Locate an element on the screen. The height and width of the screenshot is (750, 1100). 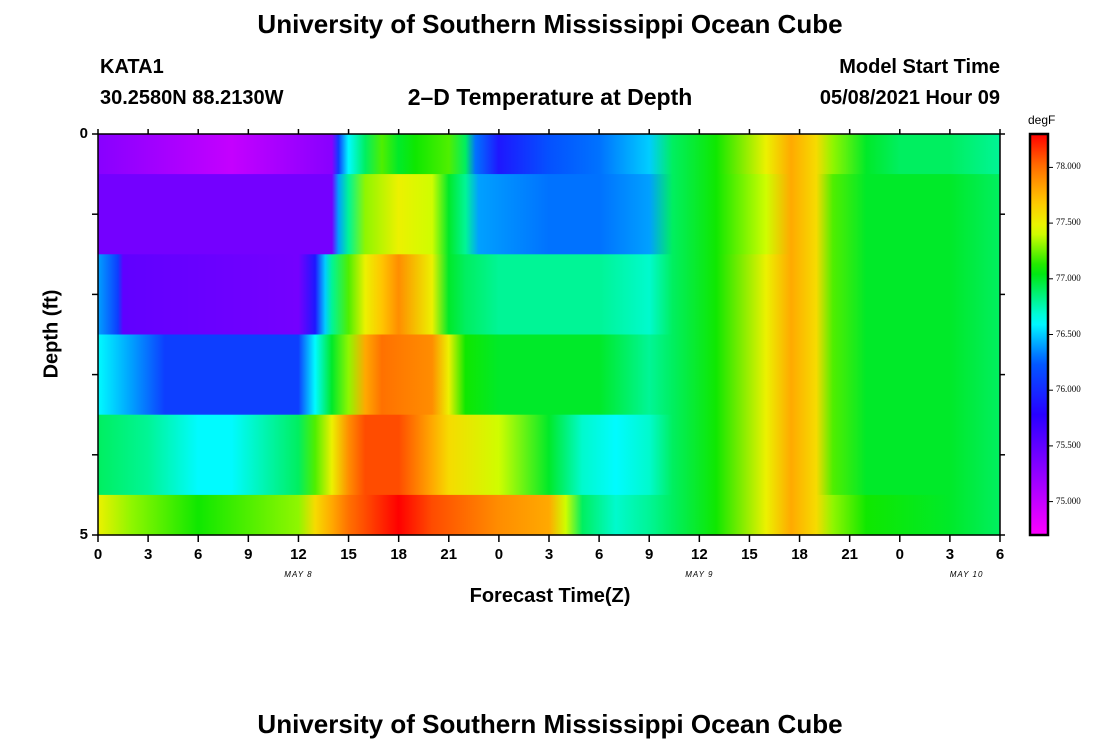
colorbar-tick-label: 75.500 is located at coordinates (1068, 444).